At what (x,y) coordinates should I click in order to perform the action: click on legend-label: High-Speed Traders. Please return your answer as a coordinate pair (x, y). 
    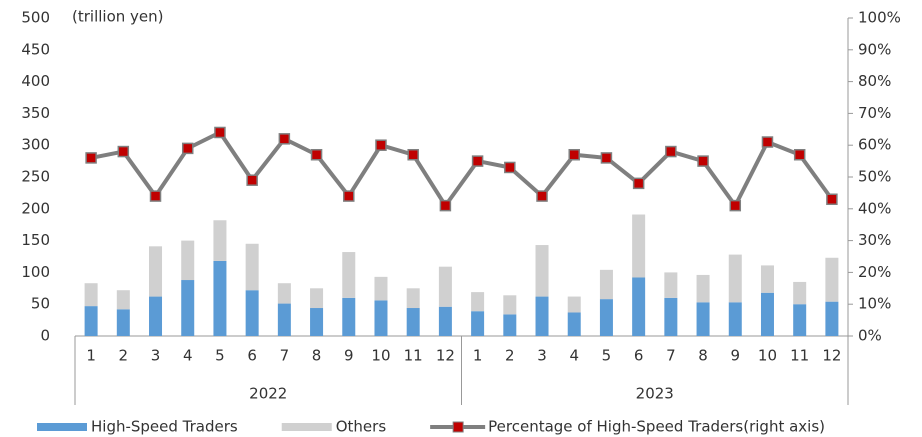
    Looking at the image, I should click on (164, 427).